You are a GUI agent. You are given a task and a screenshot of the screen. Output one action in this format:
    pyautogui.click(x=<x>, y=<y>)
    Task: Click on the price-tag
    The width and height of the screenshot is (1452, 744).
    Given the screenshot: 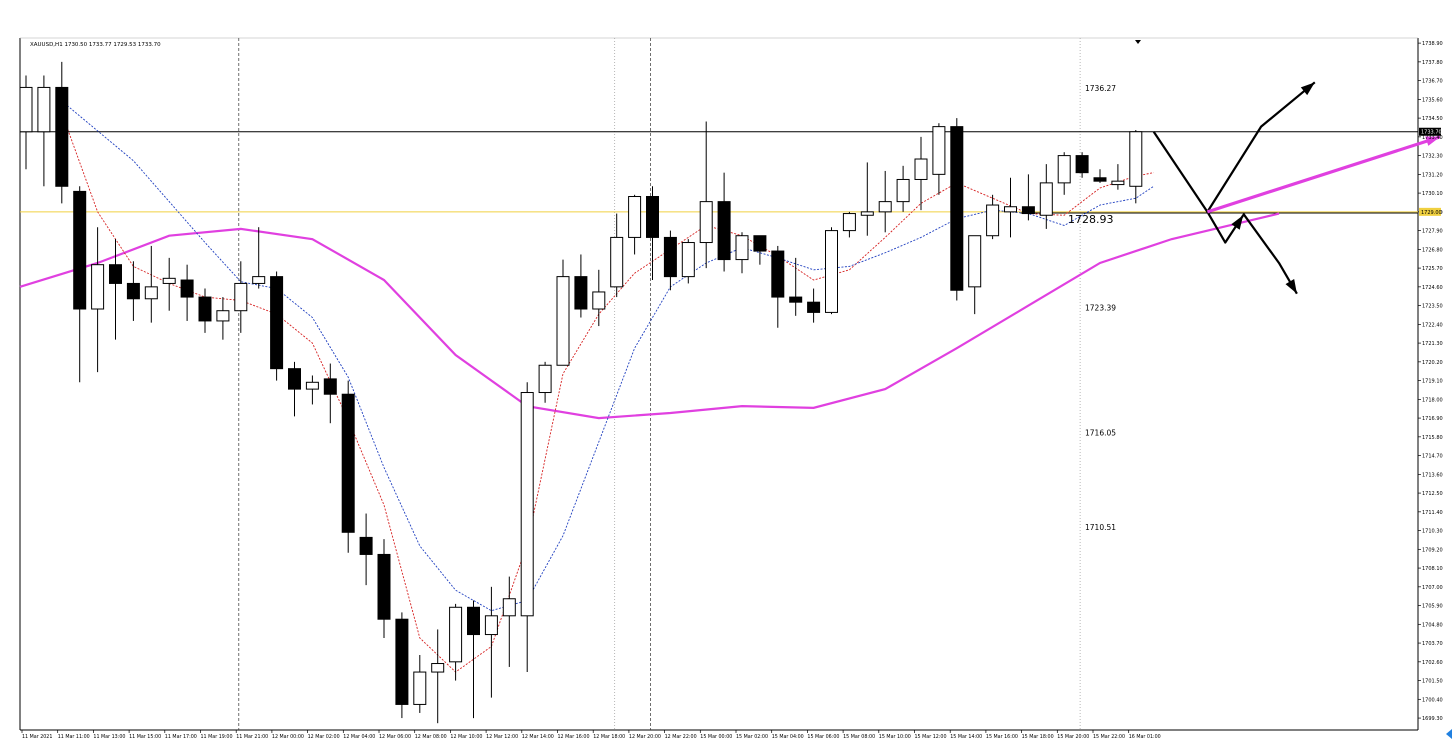 What is the action you would take?
    pyautogui.click(x=1430, y=211)
    